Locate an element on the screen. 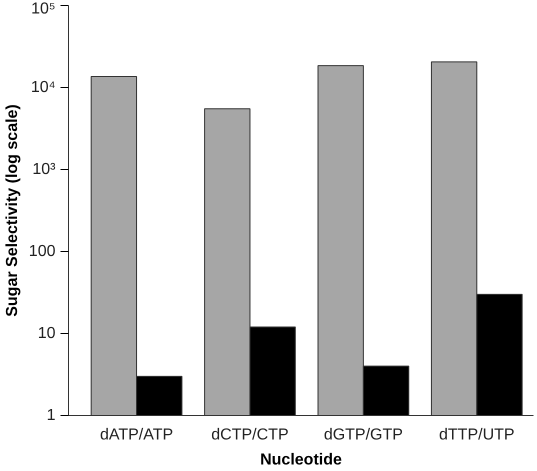 Image resolution: width=537 pixels, height=471 pixels. y-tick-label: 100 is located at coordinates (42, 251).